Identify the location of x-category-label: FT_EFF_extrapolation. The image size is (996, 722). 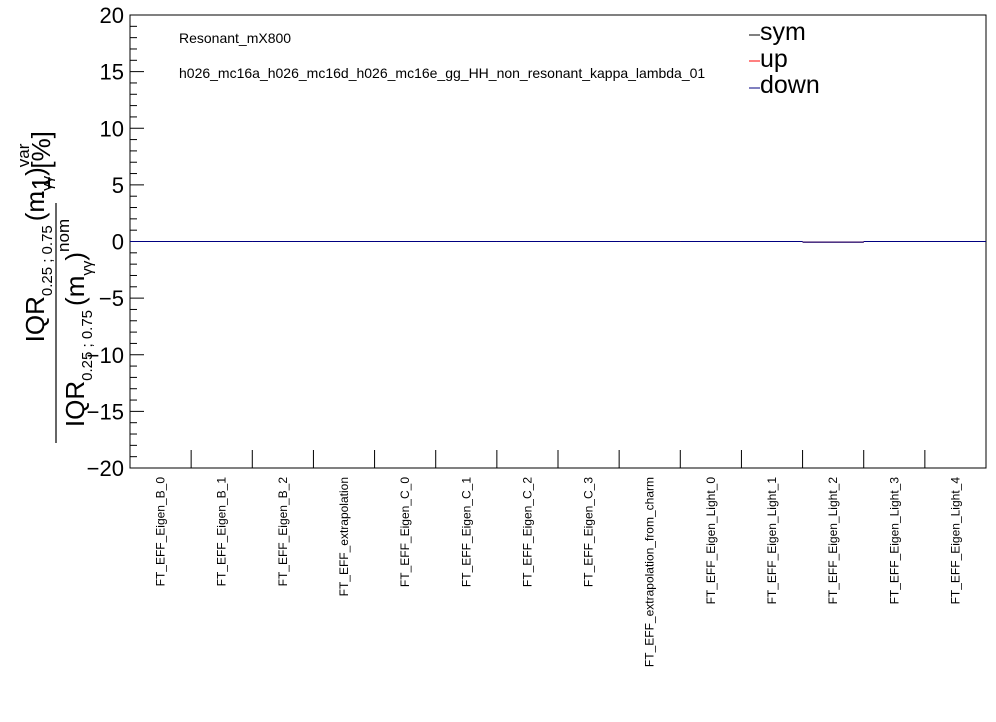
(344, 536).